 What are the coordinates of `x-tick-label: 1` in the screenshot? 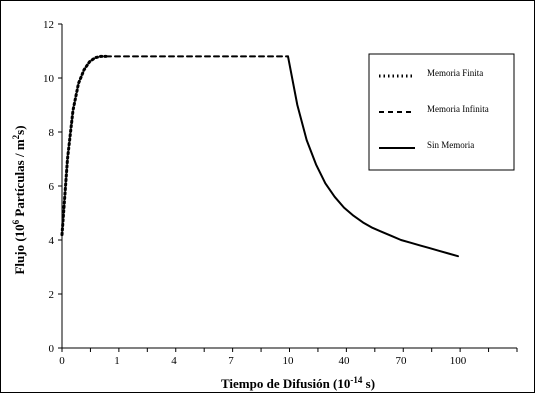 It's located at (117, 361).